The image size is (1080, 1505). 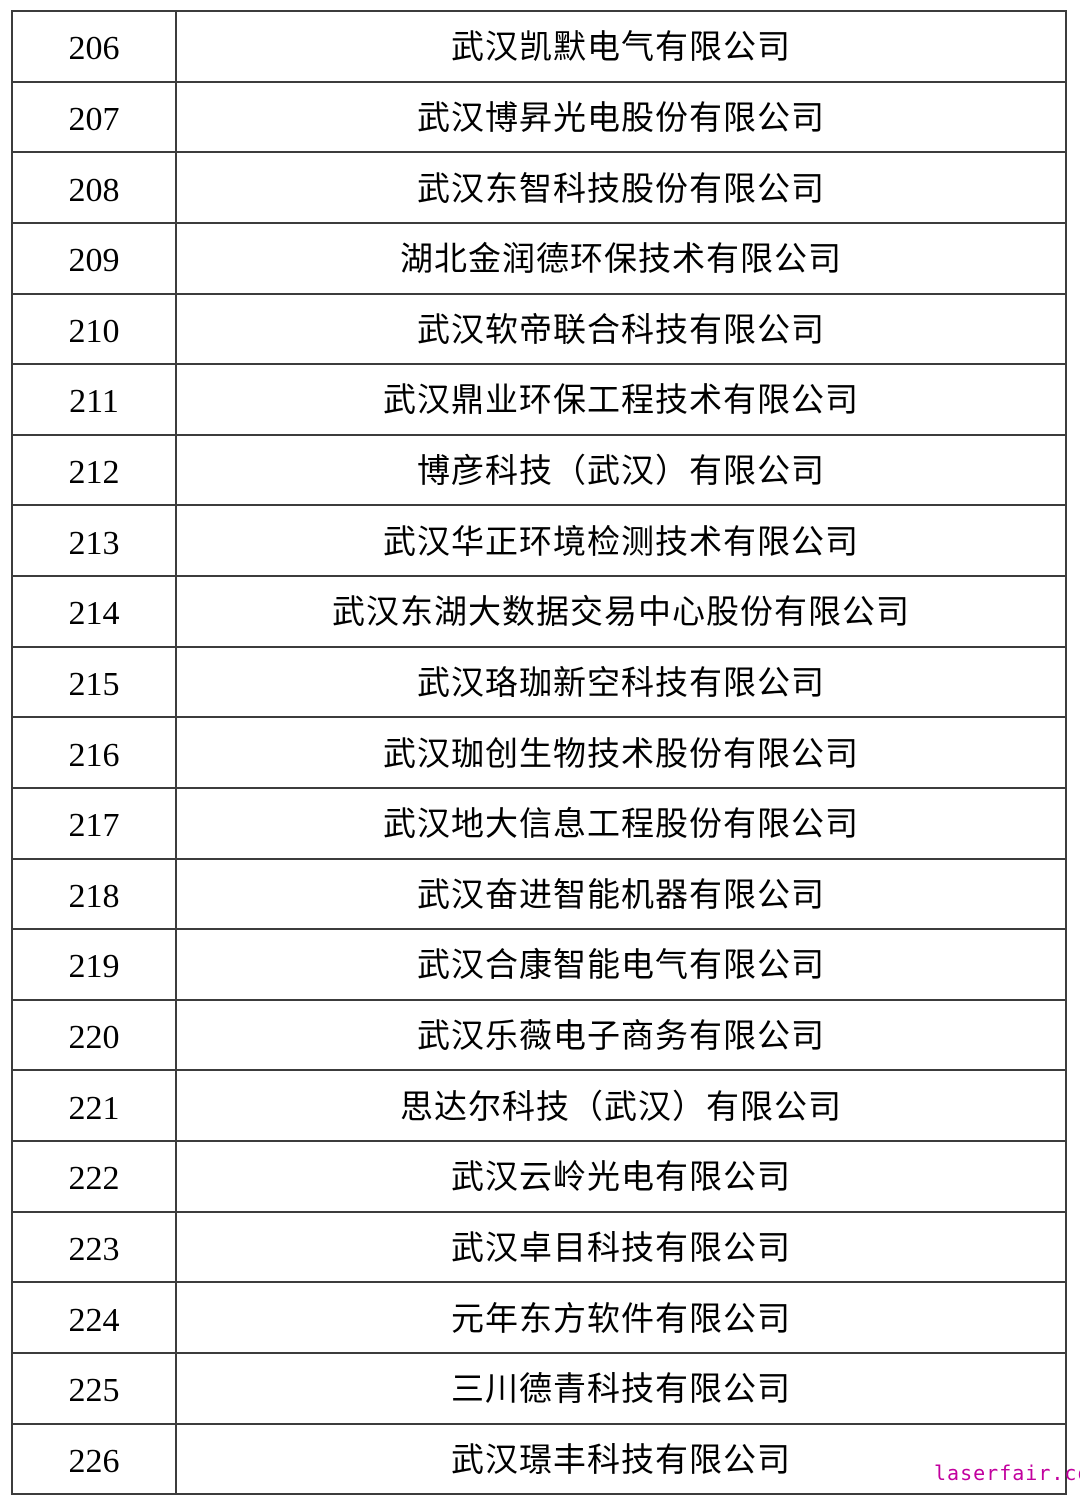 I want to click on table-row: 219 武汉合康智能电气有限公司, so click(x=539, y=965).